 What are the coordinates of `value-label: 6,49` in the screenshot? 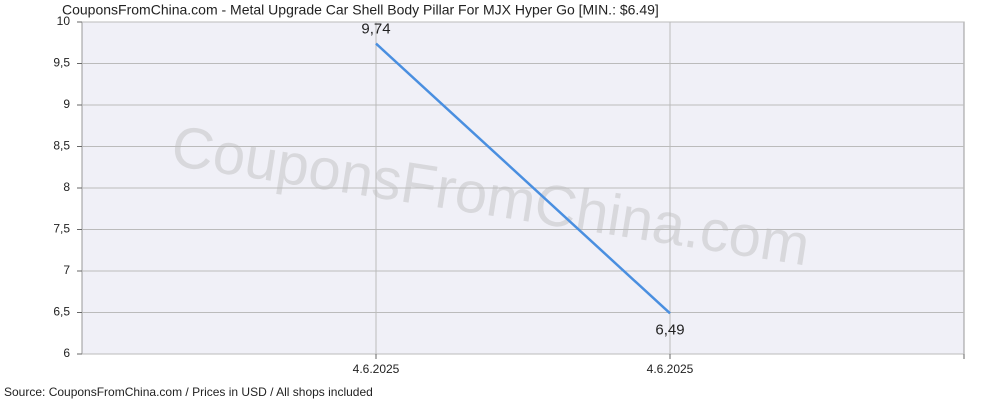 It's located at (669, 329).